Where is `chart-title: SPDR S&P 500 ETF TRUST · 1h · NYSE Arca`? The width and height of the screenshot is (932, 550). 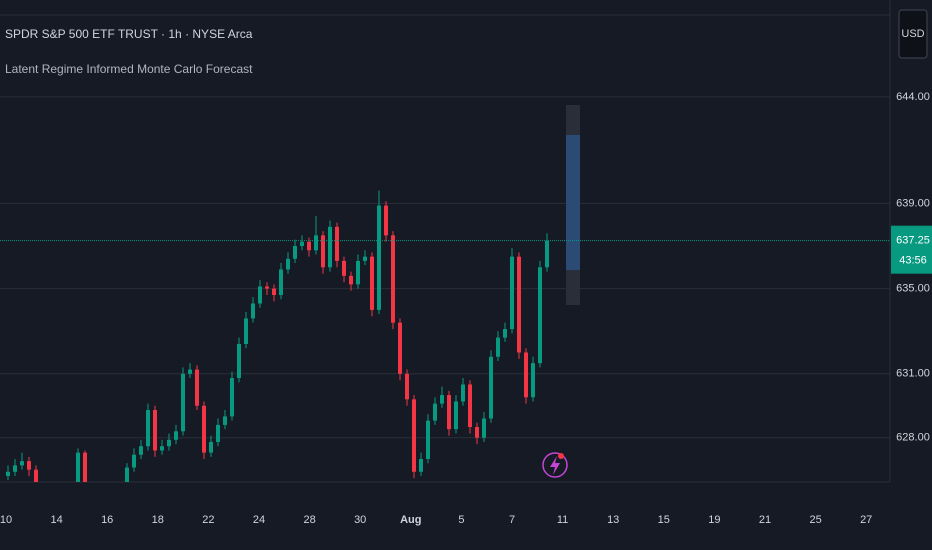
chart-title: SPDR S&P 500 ETF TRUST · 1h · NYSE Arca is located at coordinates (129, 34).